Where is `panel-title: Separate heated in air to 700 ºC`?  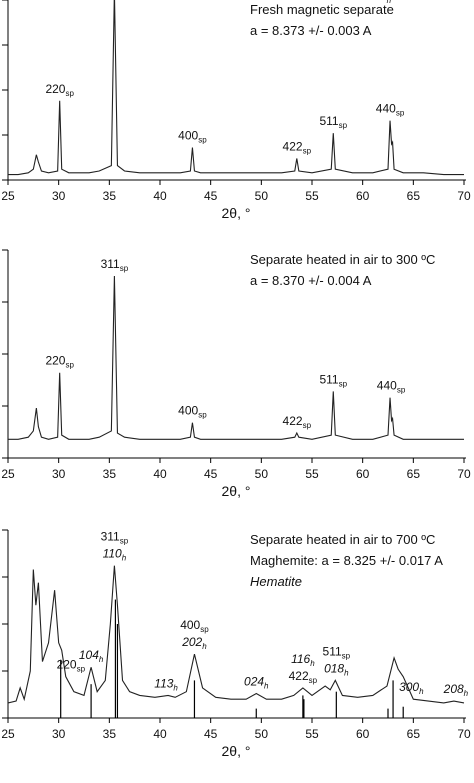
panel-title: Separate heated in air to 700 ºC is located at coordinates (342, 539).